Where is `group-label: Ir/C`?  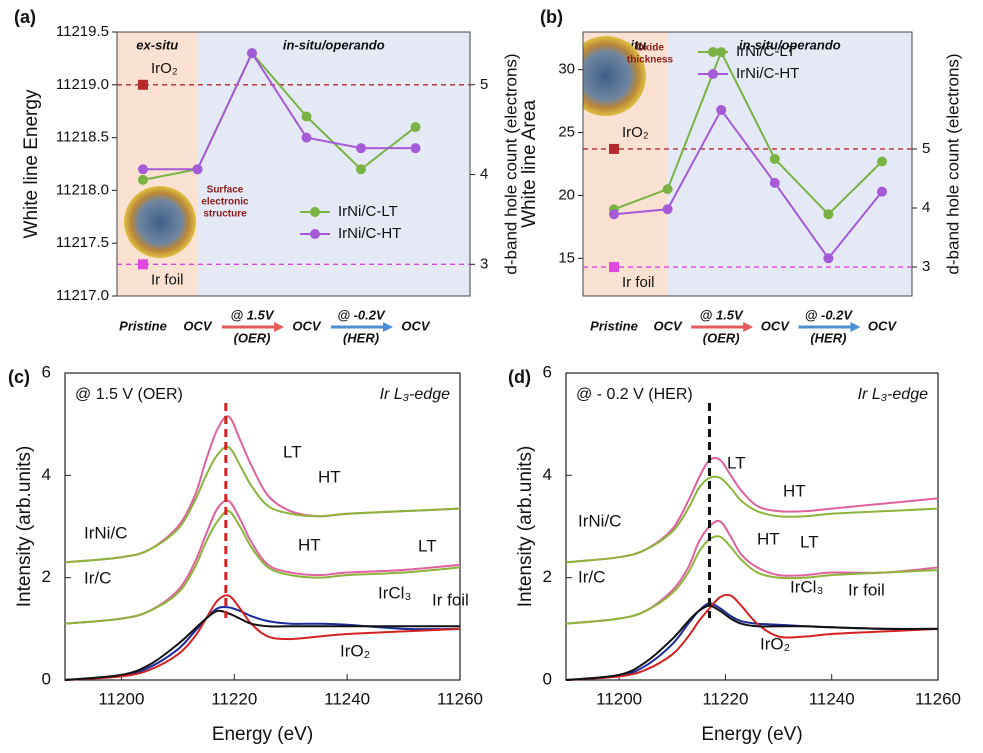
group-label: Ir/C is located at coordinates (591, 576).